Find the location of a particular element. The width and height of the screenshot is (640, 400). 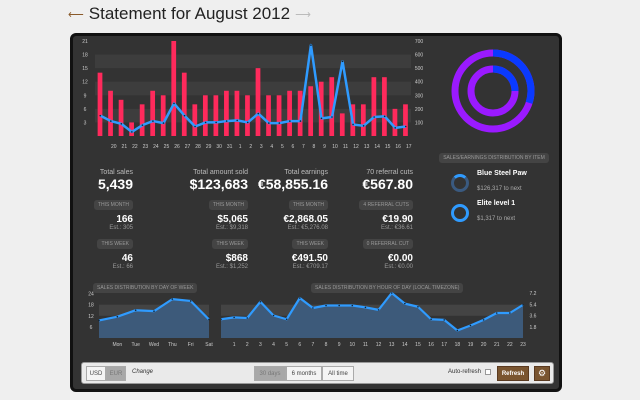

auto-refresh-checkbox is located at coordinates (488, 372).